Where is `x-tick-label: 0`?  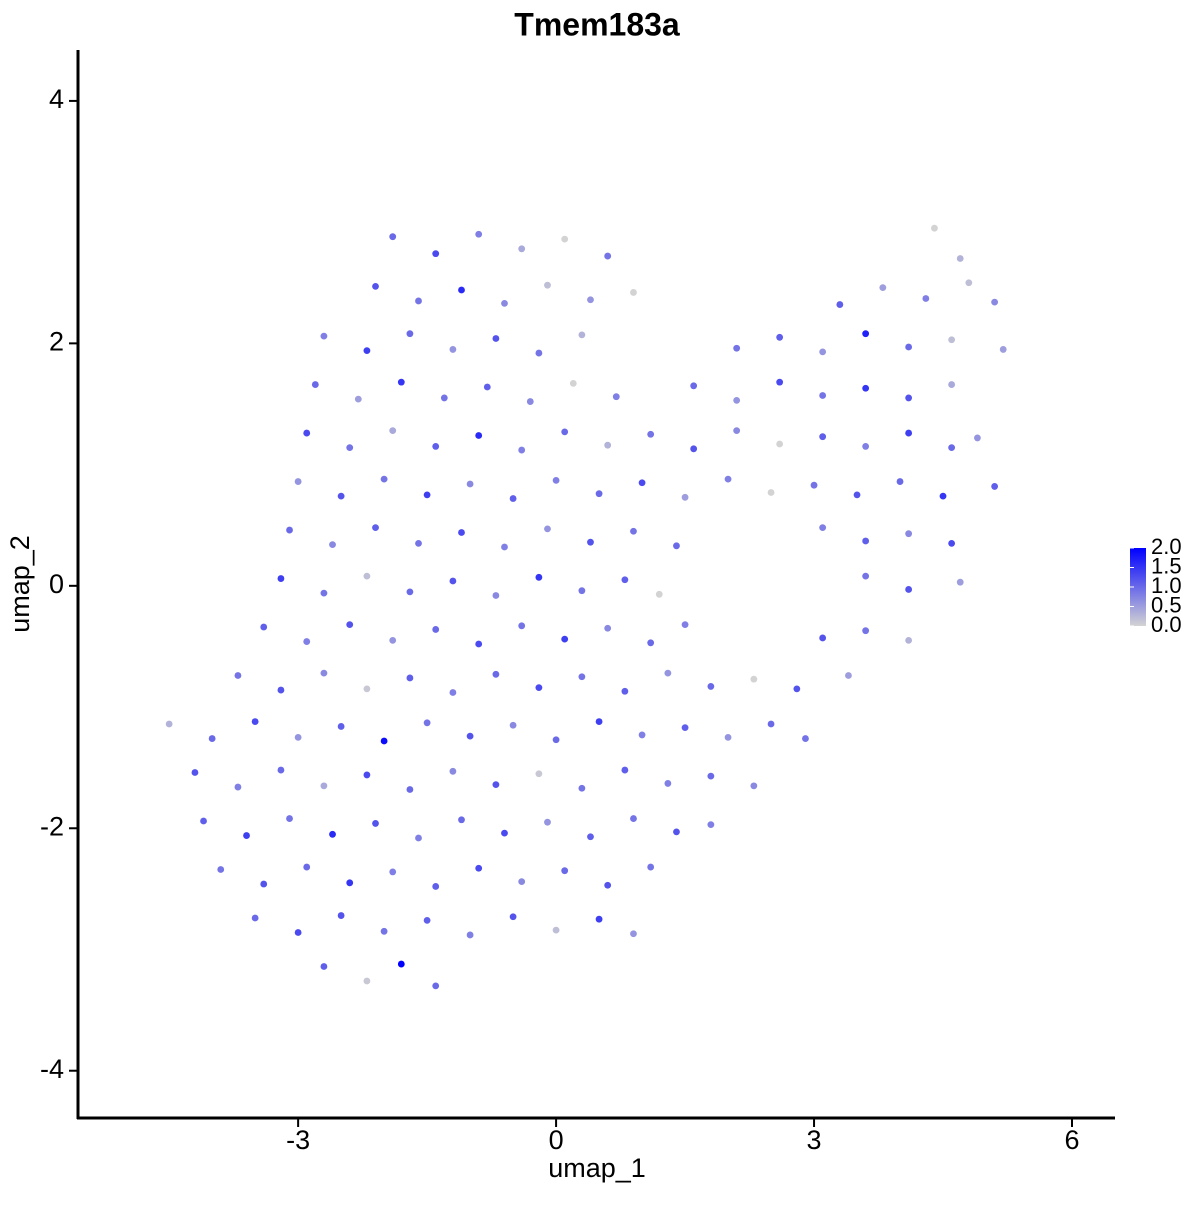
x-tick-label: 0 is located at coordinates (556, 1140).